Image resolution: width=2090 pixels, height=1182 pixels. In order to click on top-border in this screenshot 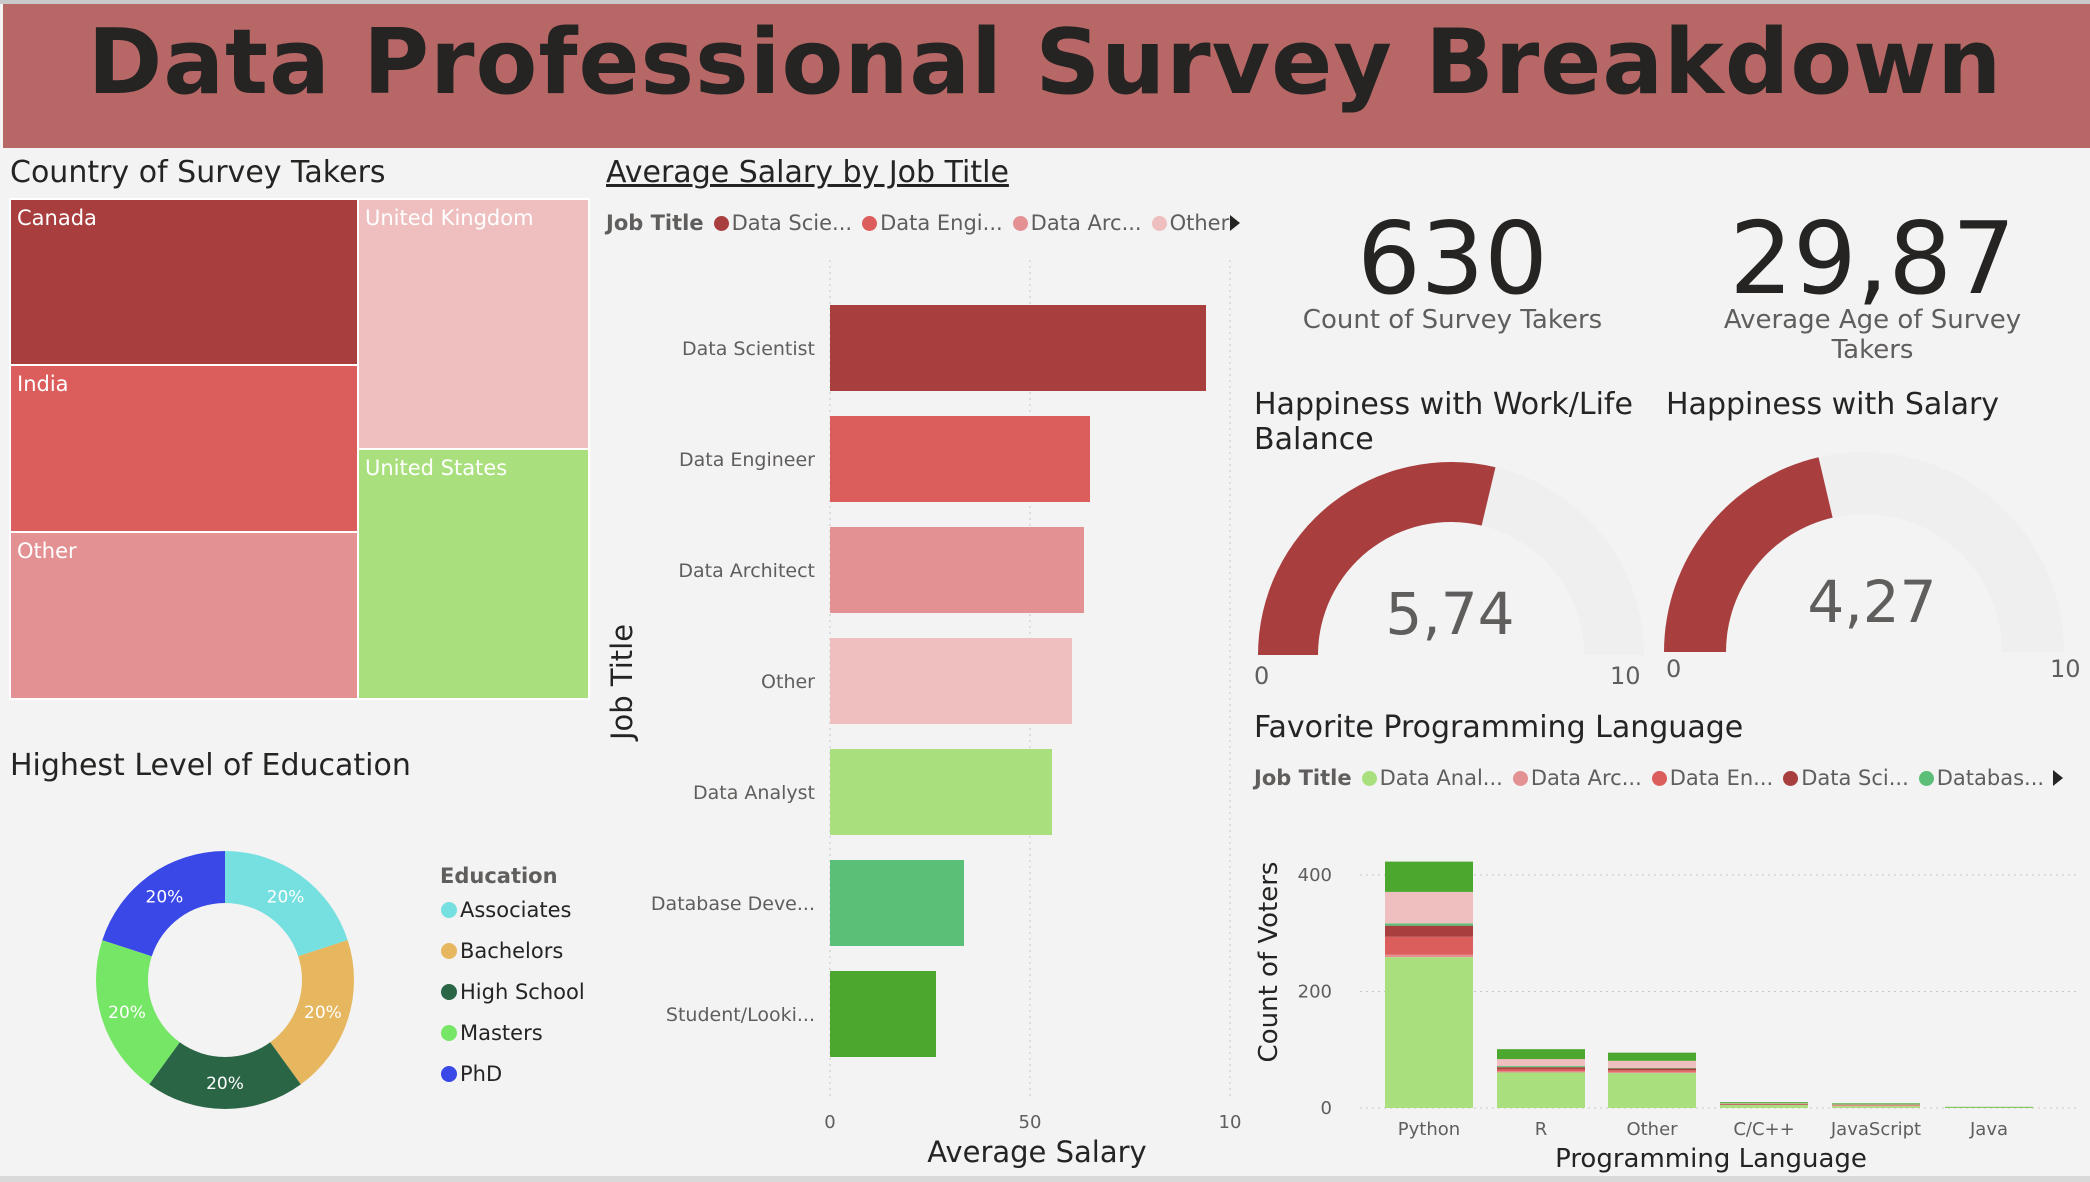, I will do `click(1045, 2)`.